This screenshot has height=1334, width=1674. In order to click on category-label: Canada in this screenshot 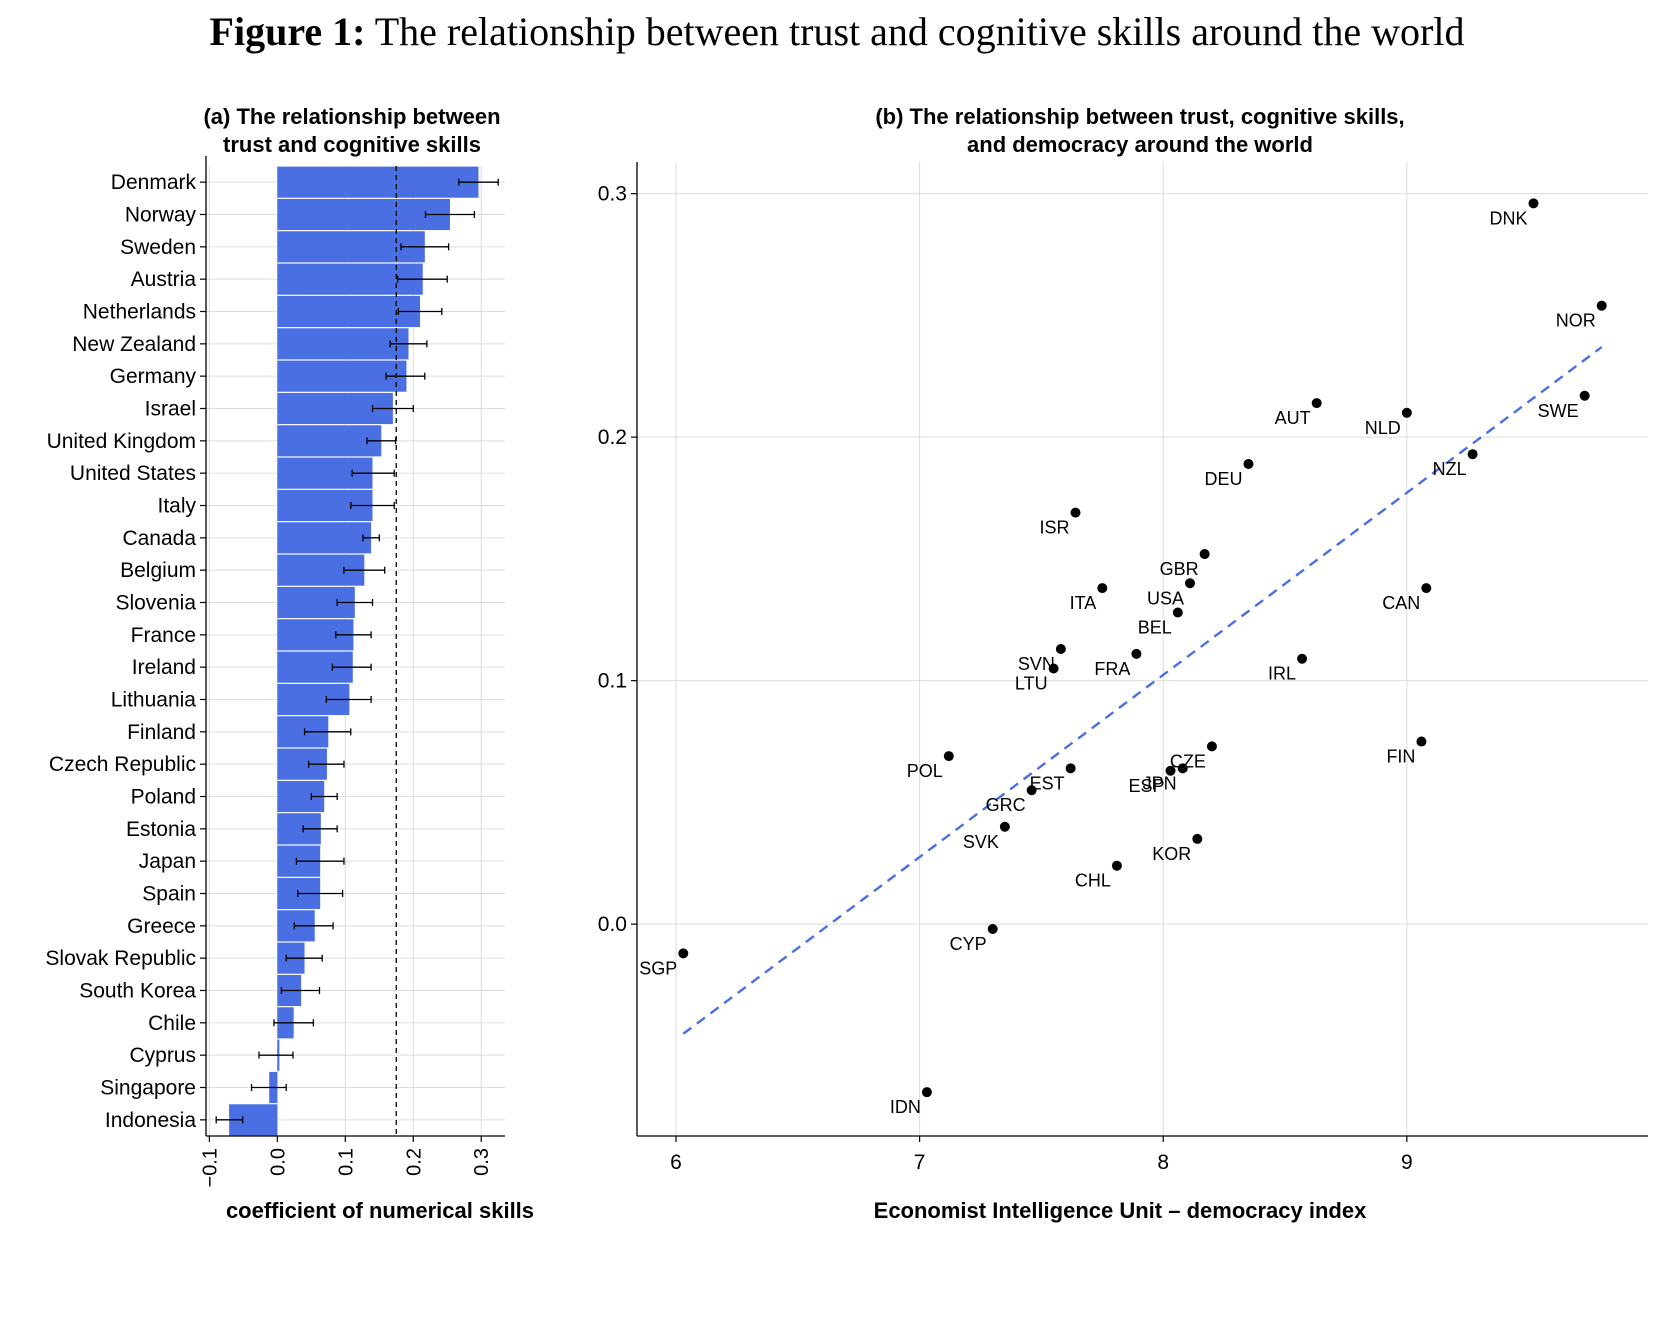, I will do `click(159, 538)`.